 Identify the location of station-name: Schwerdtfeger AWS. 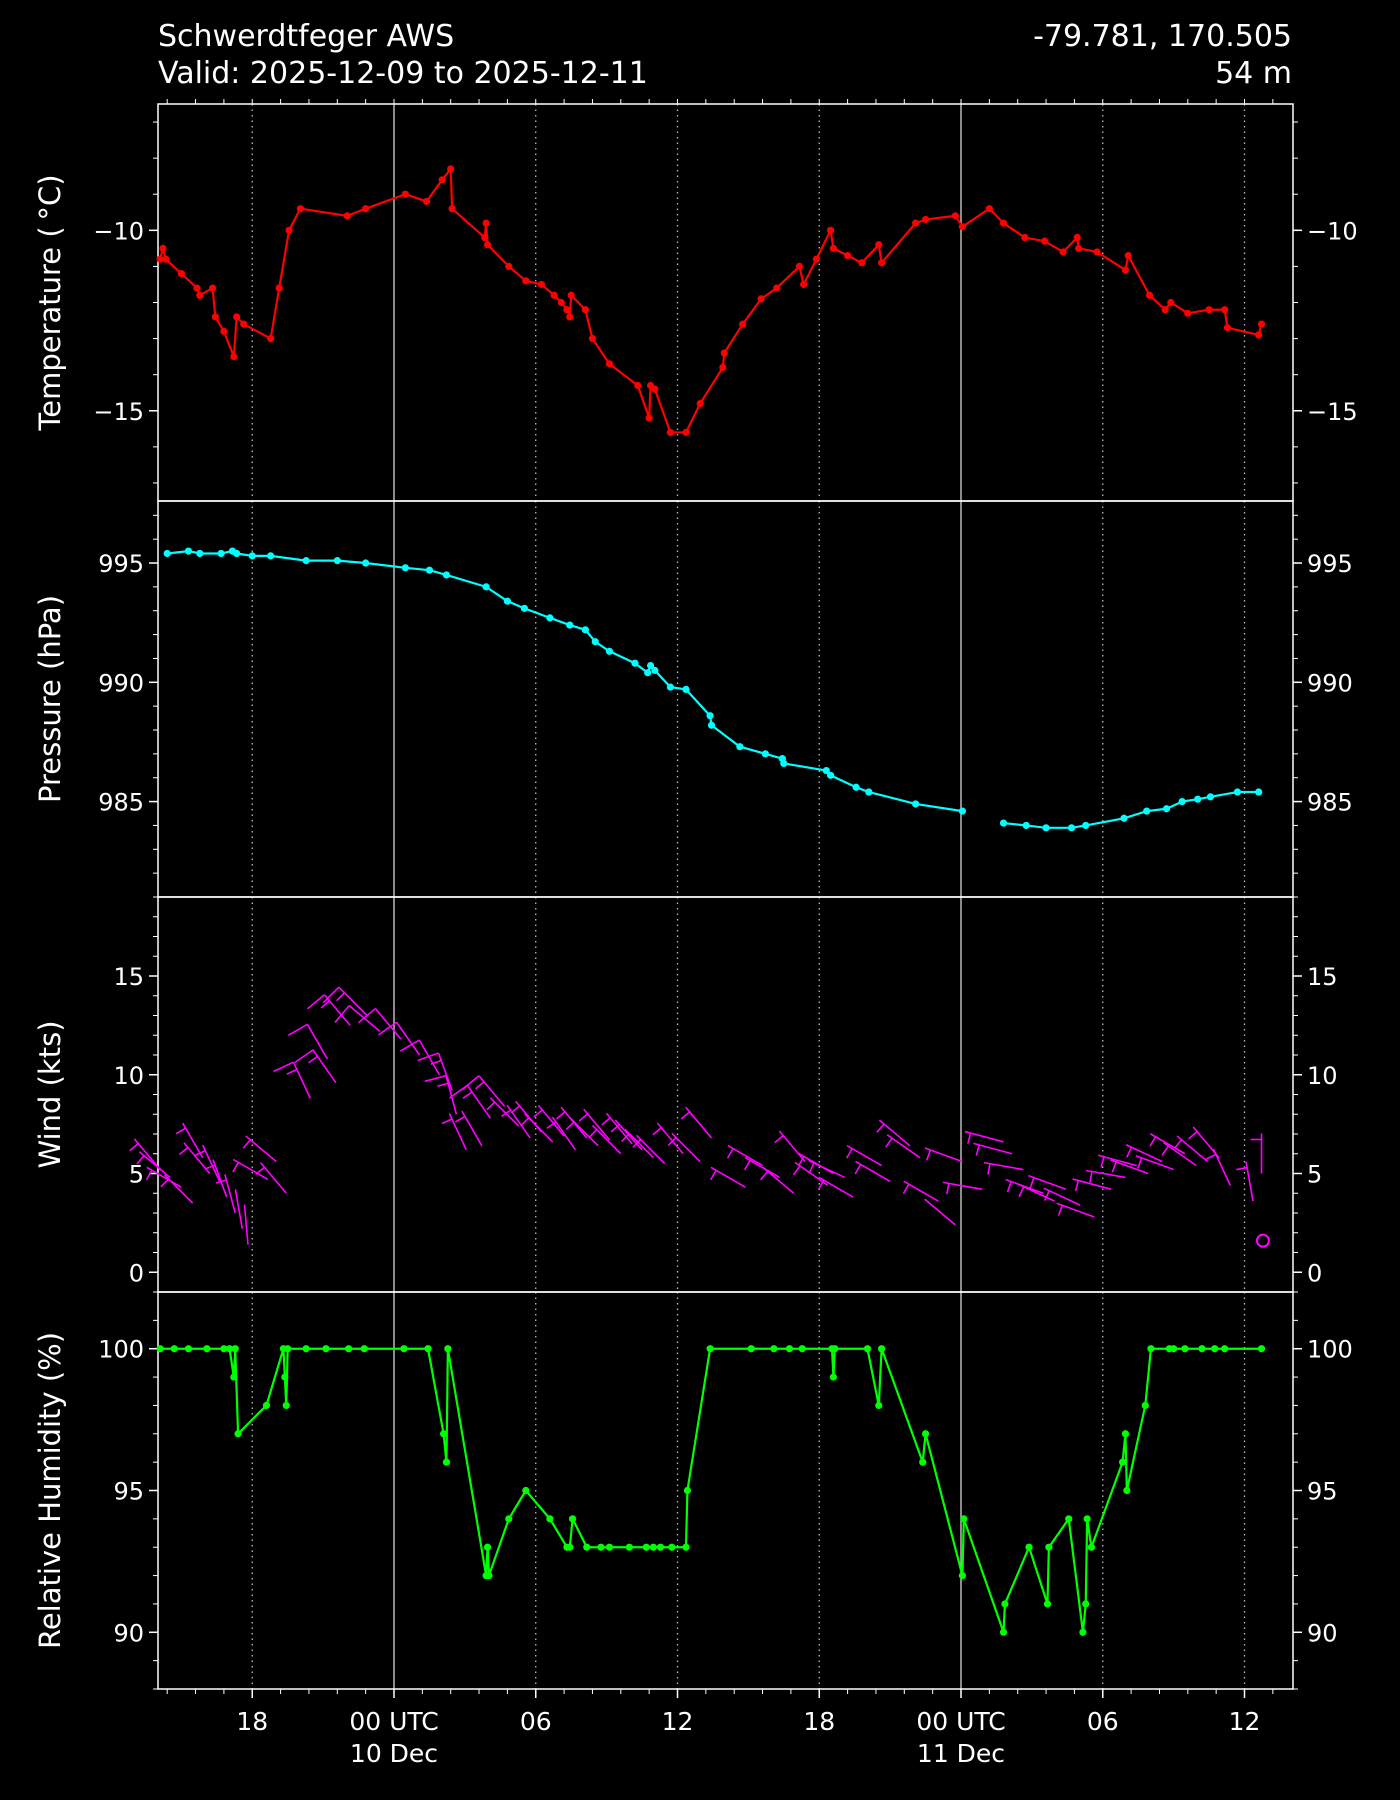
(306, 36).